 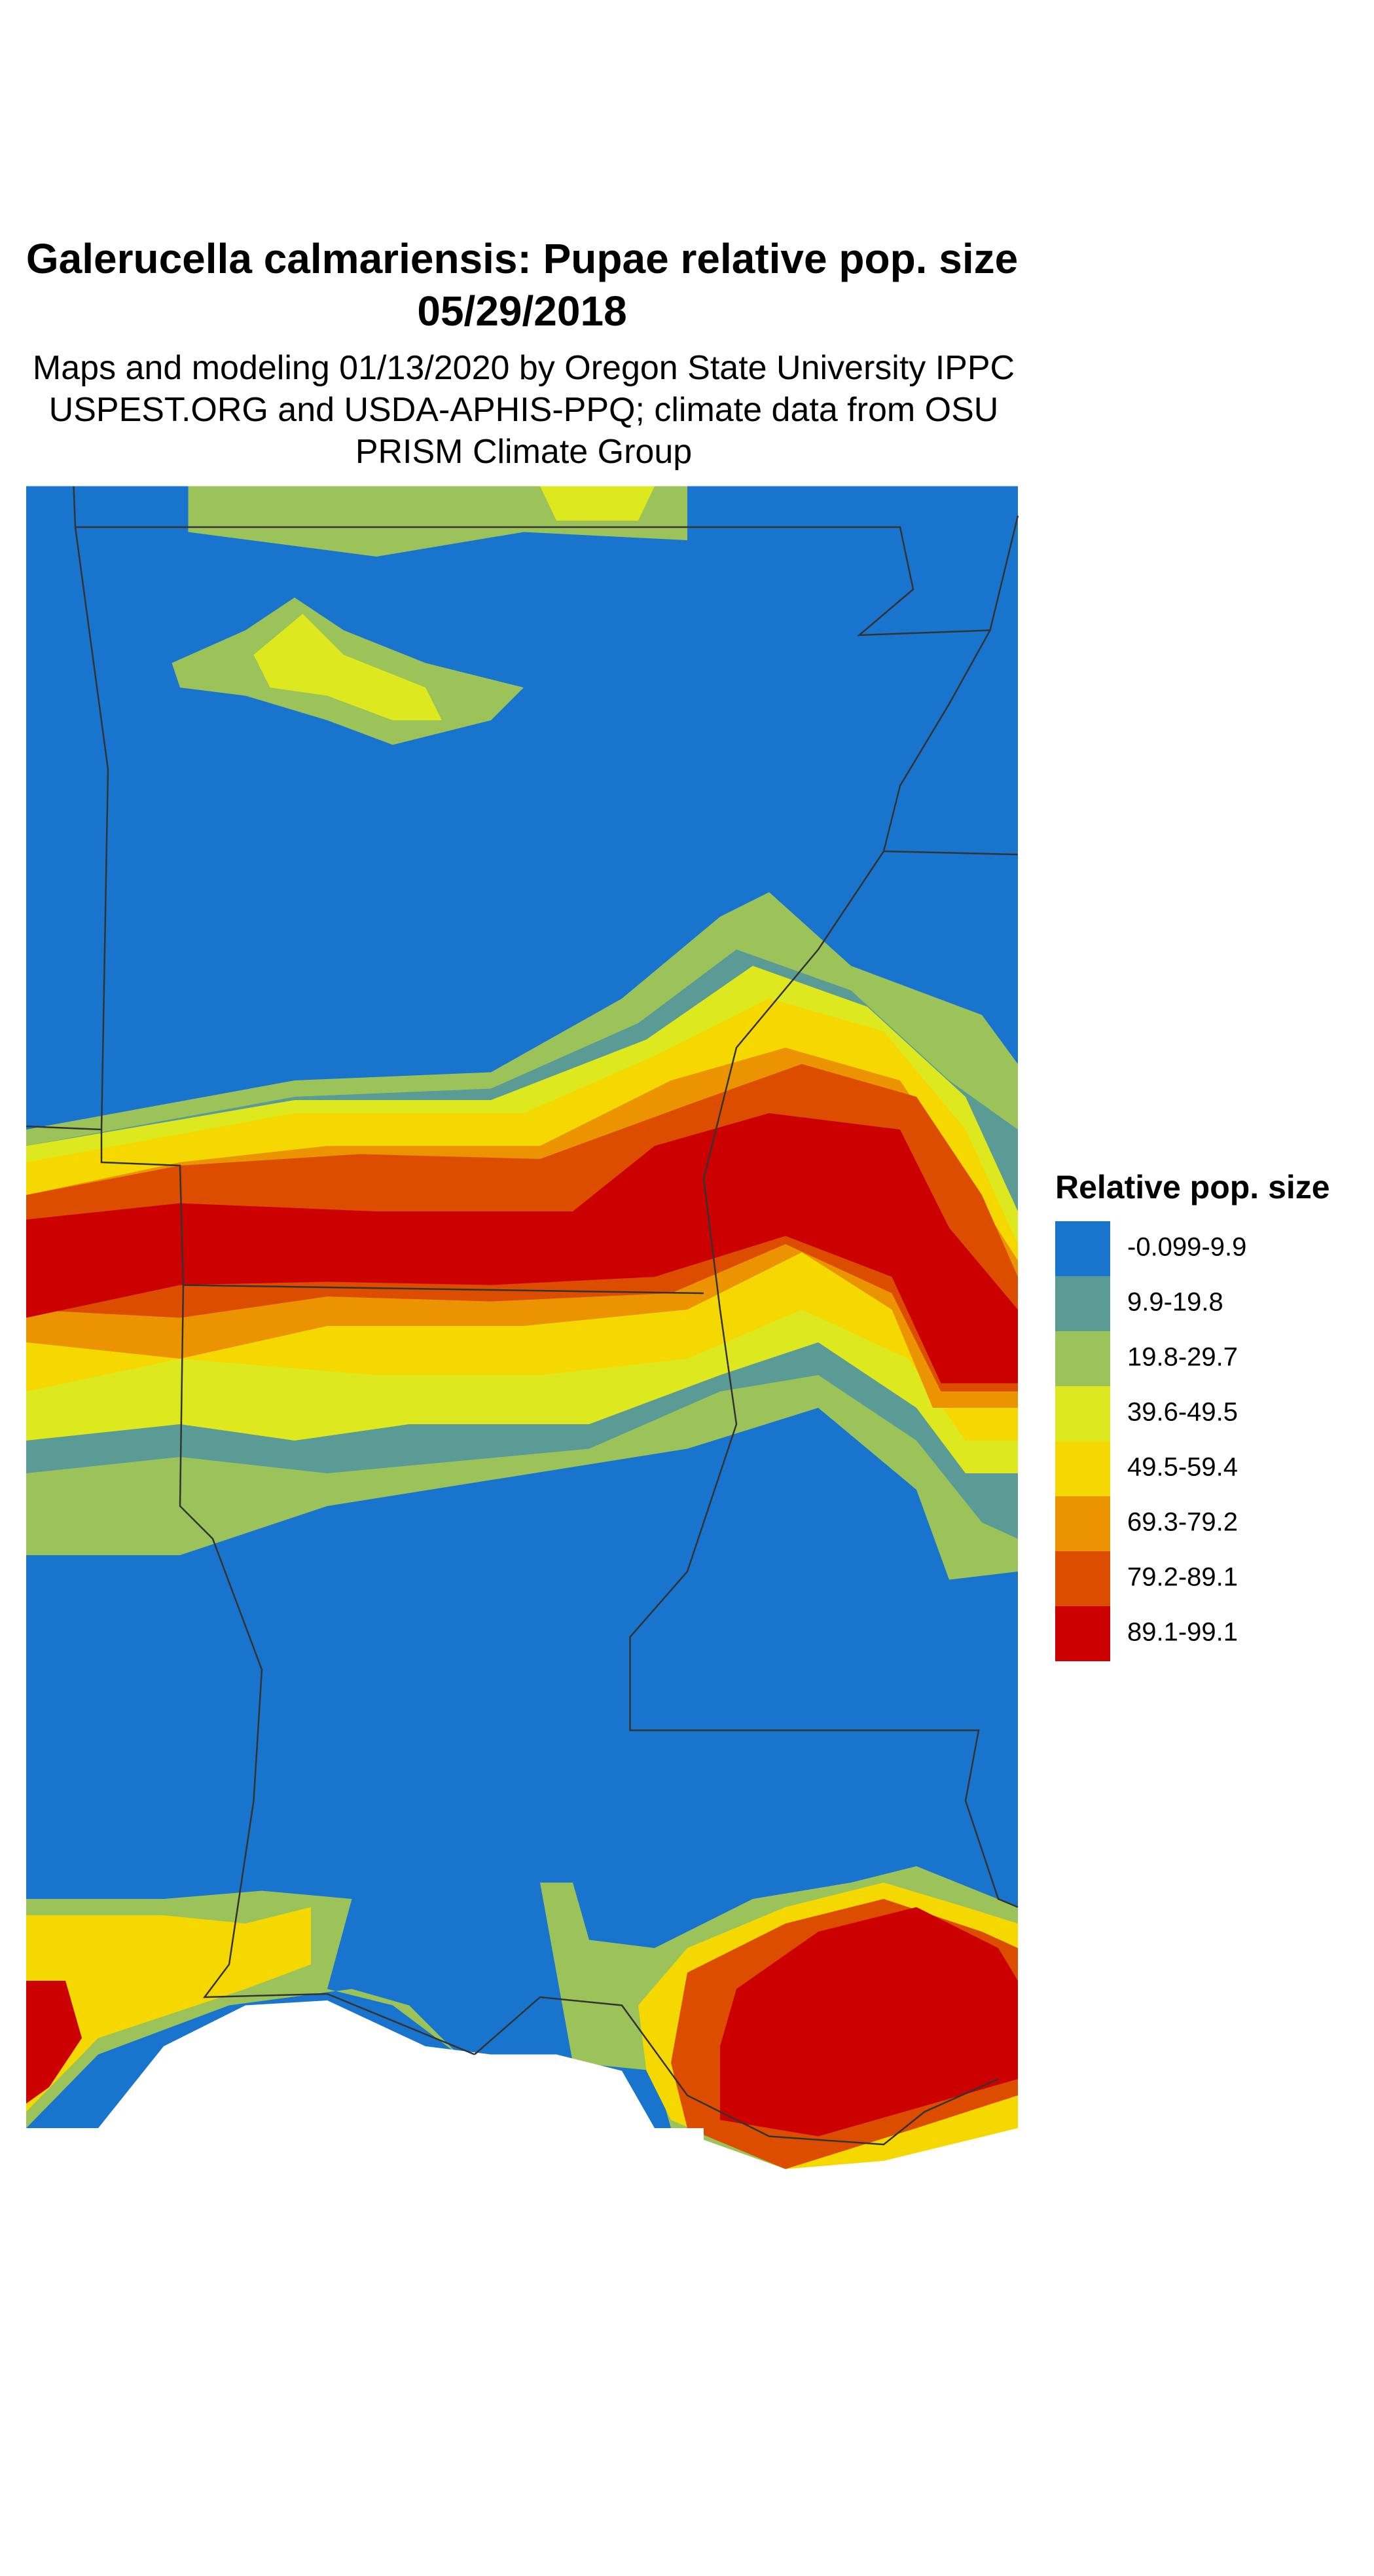 What do you see at coordinates (1183, 1522) in the screenshot?
I see `legend-label: 69.3-79.2` at bounding box center [1183, 1522].